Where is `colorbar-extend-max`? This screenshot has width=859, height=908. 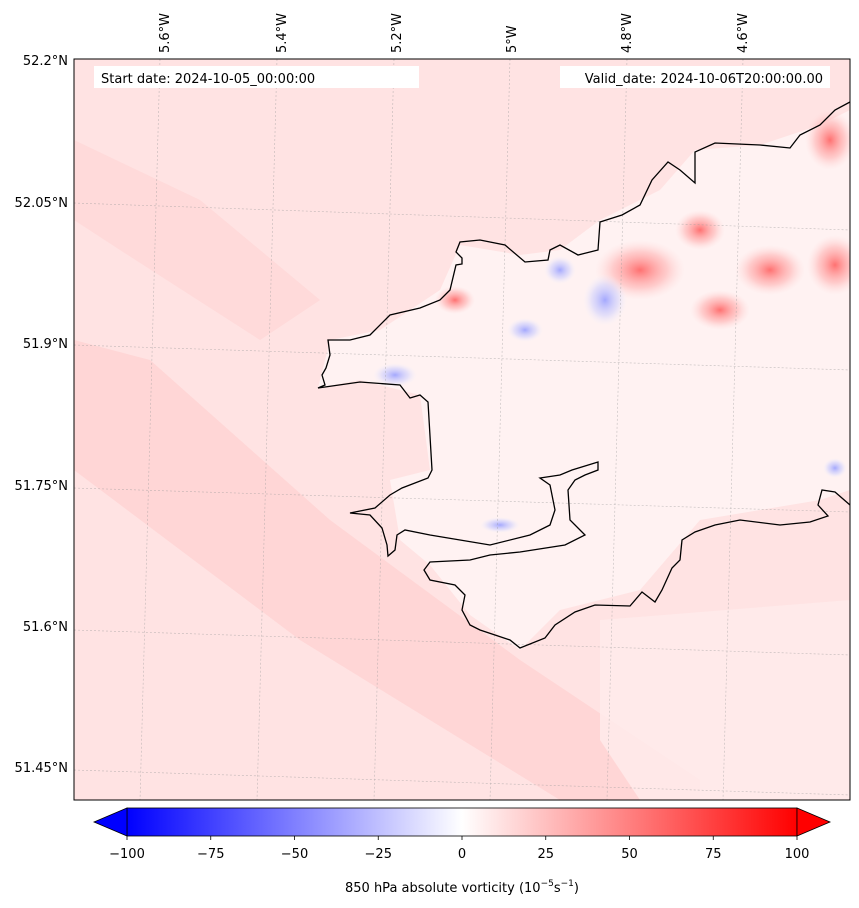 colorbar-extend-max is located at coordinates (814, 822).